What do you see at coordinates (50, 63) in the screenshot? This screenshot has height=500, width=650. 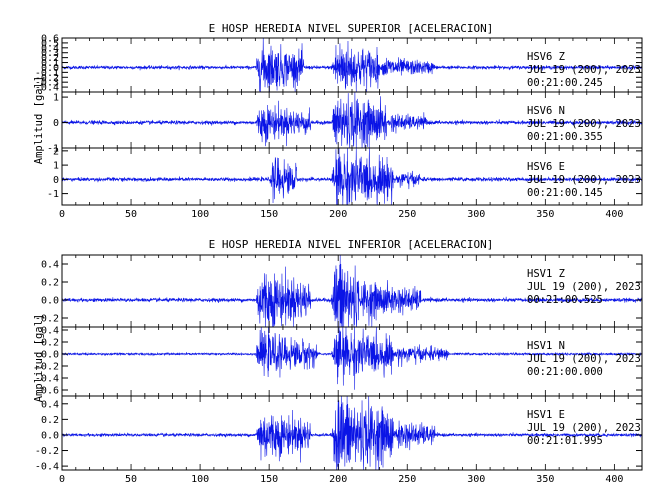 I see `y-tick-label: 0.1` at bounding box center [50, 63].